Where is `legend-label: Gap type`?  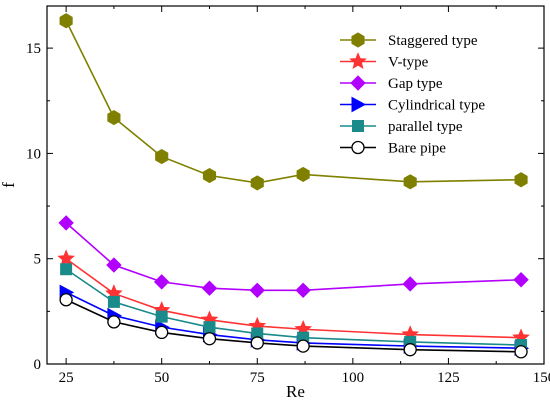
legend-label: Gap type is located at coordinates (415, 84).